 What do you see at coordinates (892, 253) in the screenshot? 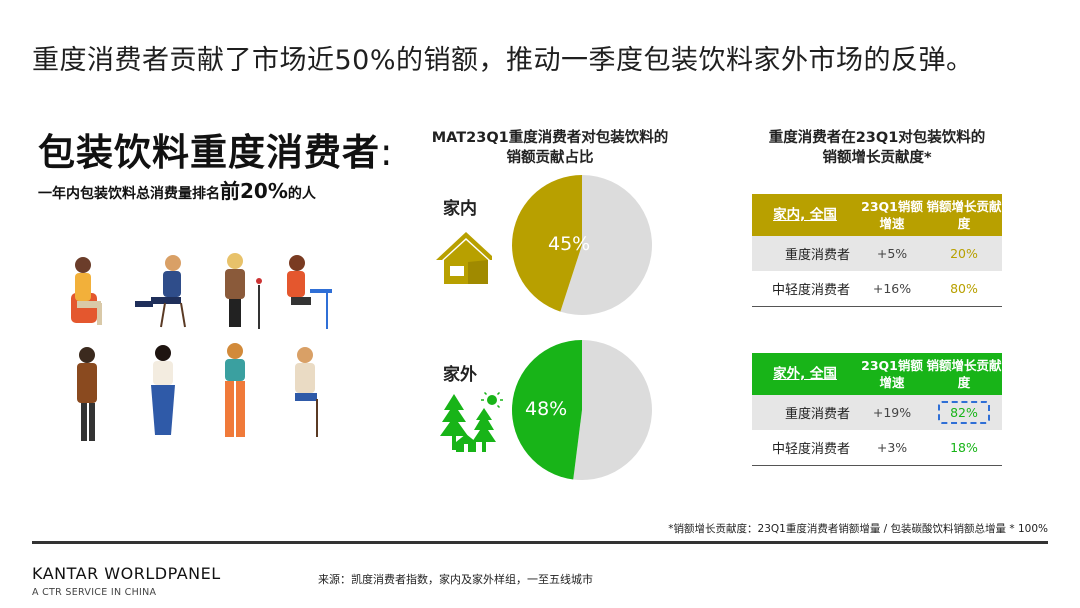
I see `row-growth: +5%` at bounding box center [892, 253].